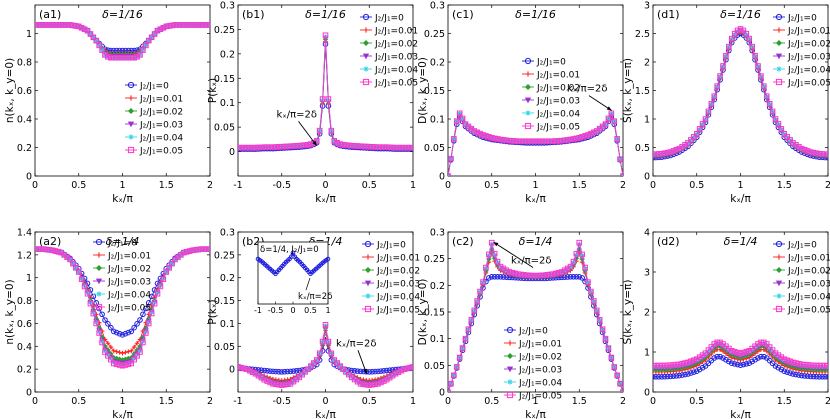 The height and width of the screenshot is (419, 830). Describe the element at coordinates (281, 401) in the screenshot. I see `x-tick-label: -0.5` at that location.